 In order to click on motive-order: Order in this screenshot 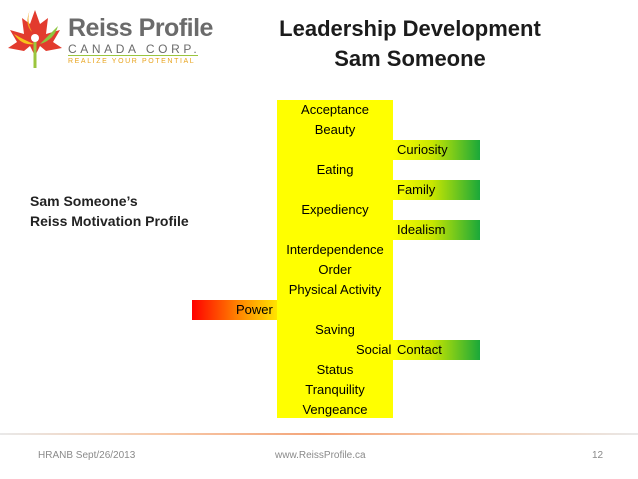, I will do `click(335, 269)`.